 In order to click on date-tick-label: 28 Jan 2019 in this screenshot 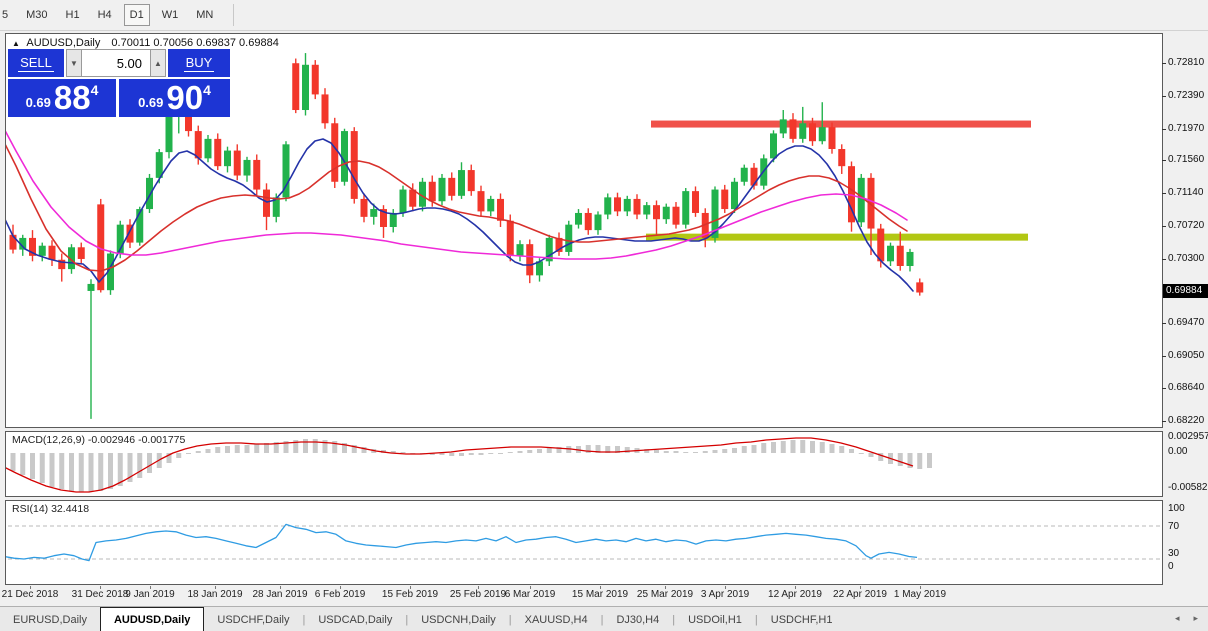, I will do `click(280, 594)`.